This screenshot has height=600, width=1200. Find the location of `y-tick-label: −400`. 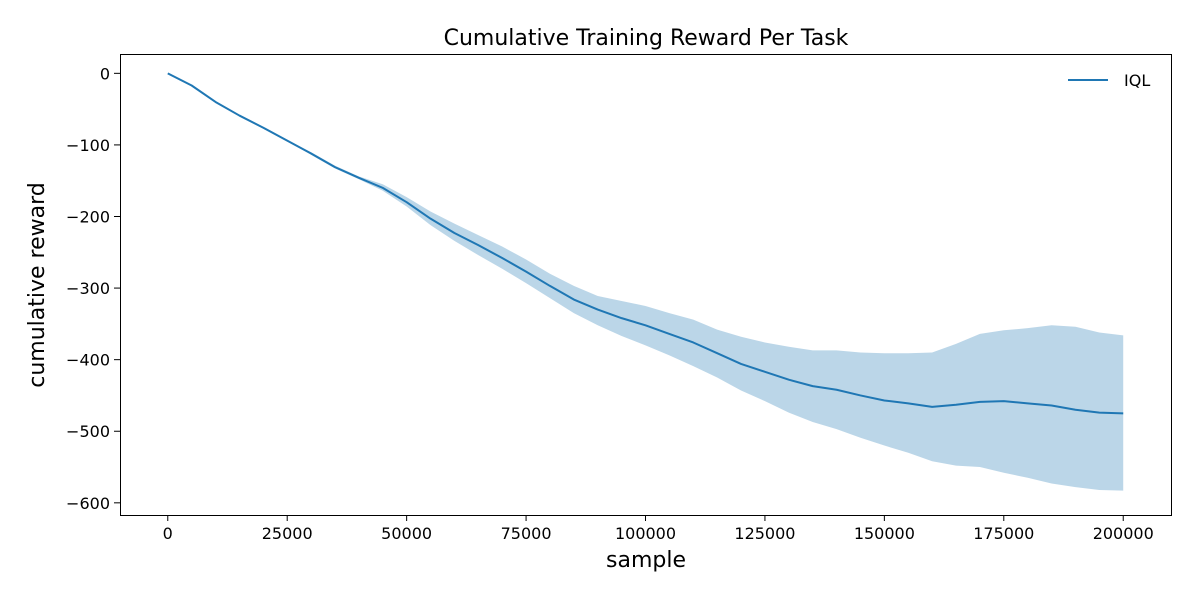

y-tick-label: −400 is located at coordinates (88, 360).